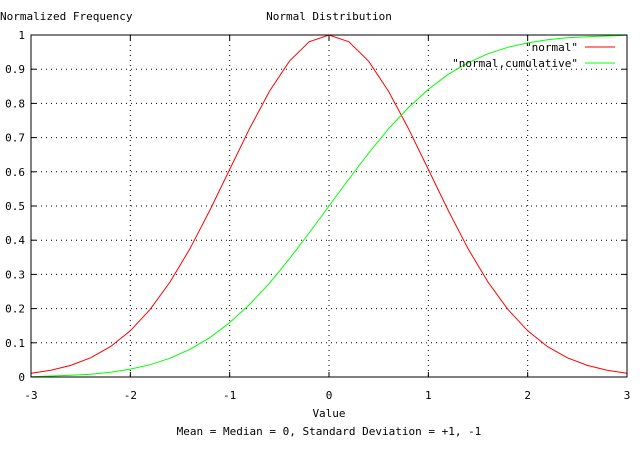  Describe the element at coordinates (21, 35) in the screenshot. I see `y-tick-label: 1` at that location.